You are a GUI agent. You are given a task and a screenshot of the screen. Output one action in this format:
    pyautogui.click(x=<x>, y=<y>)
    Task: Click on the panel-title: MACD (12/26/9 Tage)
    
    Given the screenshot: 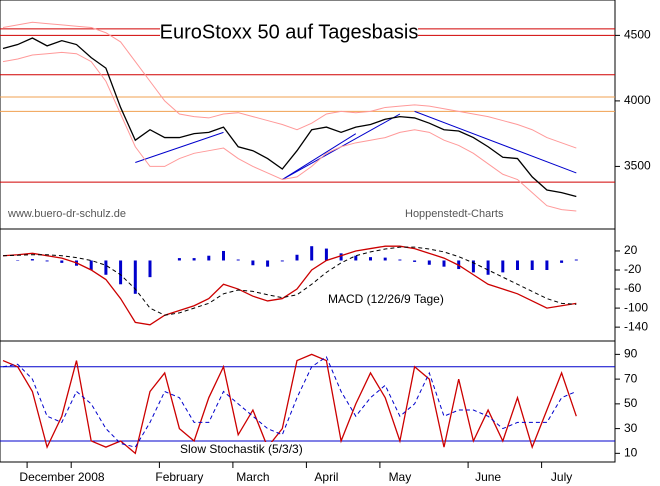 What is the action you would take?
    pyautogui.click(x=386, y=299)
    